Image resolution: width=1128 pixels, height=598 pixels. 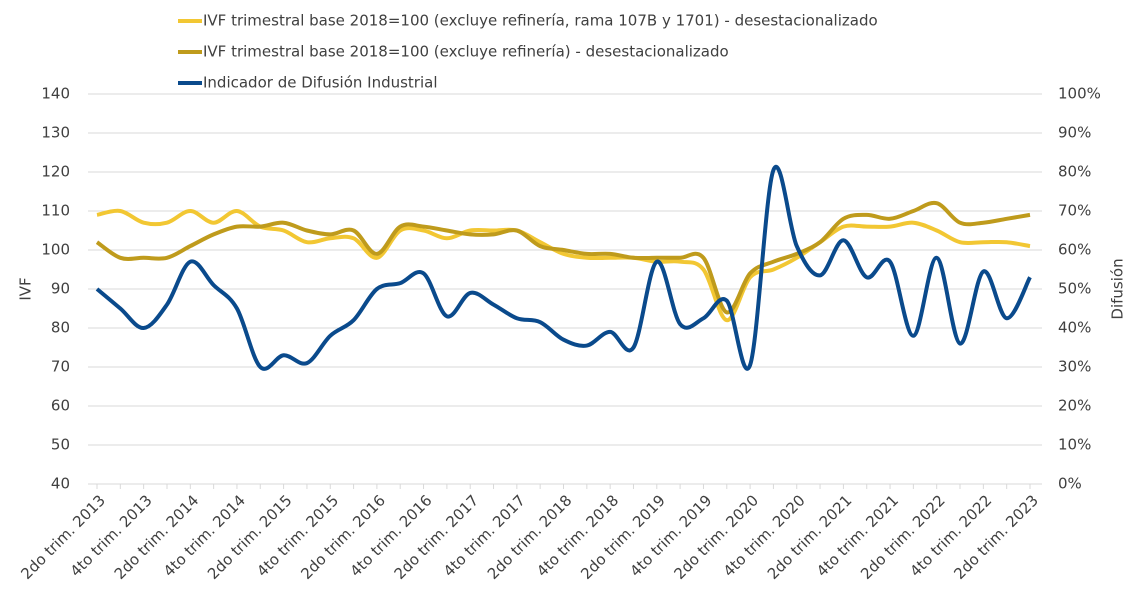 What do you see at coordinates (950, 535) in the screenshot?
I see `x-tick-label: 4to trim. 2022` at bounding box center [950, 535].